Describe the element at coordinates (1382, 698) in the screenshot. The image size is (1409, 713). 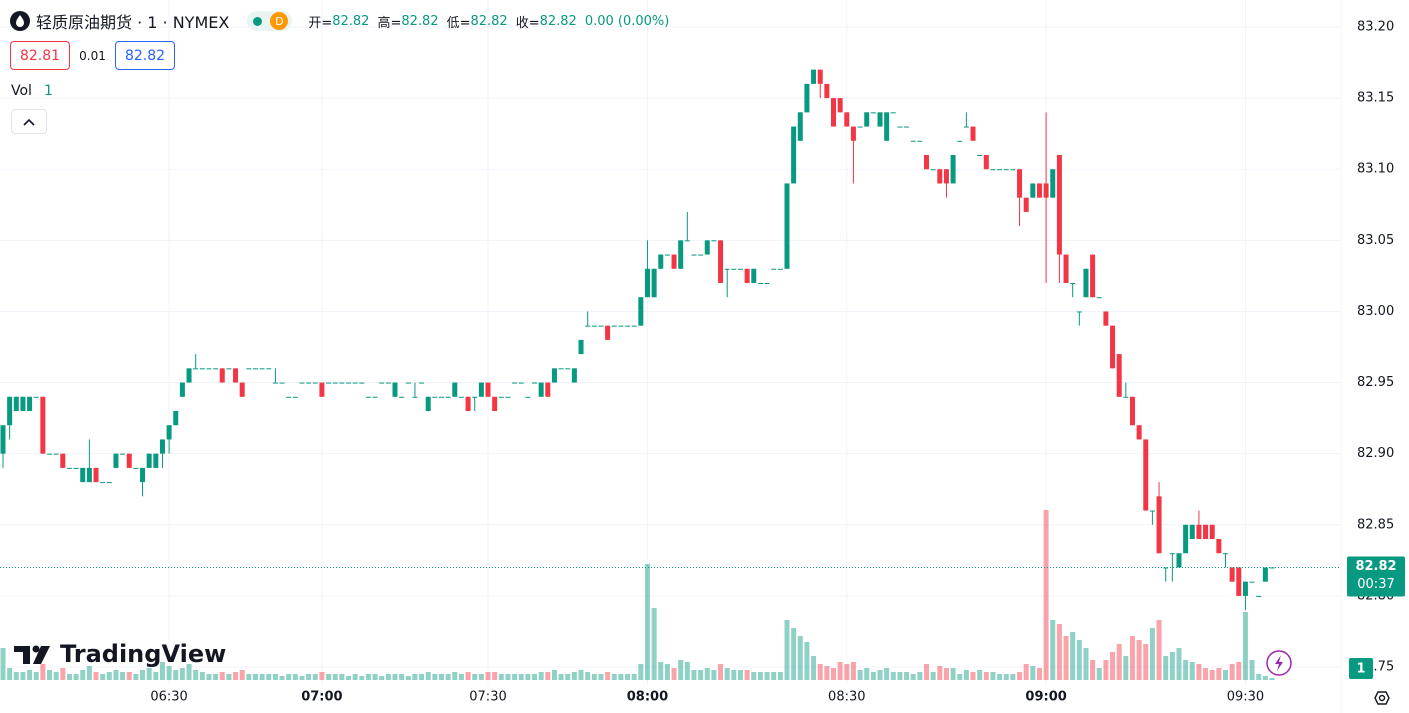
I see `settings-button` at that location.